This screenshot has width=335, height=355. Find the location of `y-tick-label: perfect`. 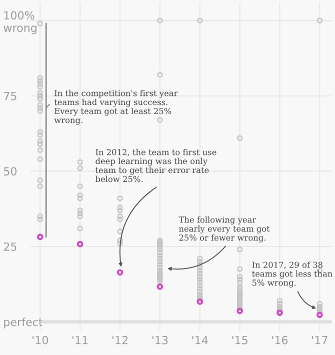

y-tick-label: perfect is located at coordinates (23, 323).